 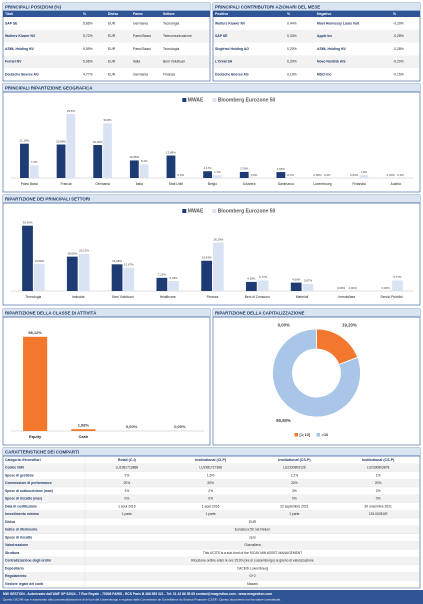 What do you see at coordinates (212, 184) in the screenshot?
I see `category-label: Belgio` at bounding box center [212, 184].